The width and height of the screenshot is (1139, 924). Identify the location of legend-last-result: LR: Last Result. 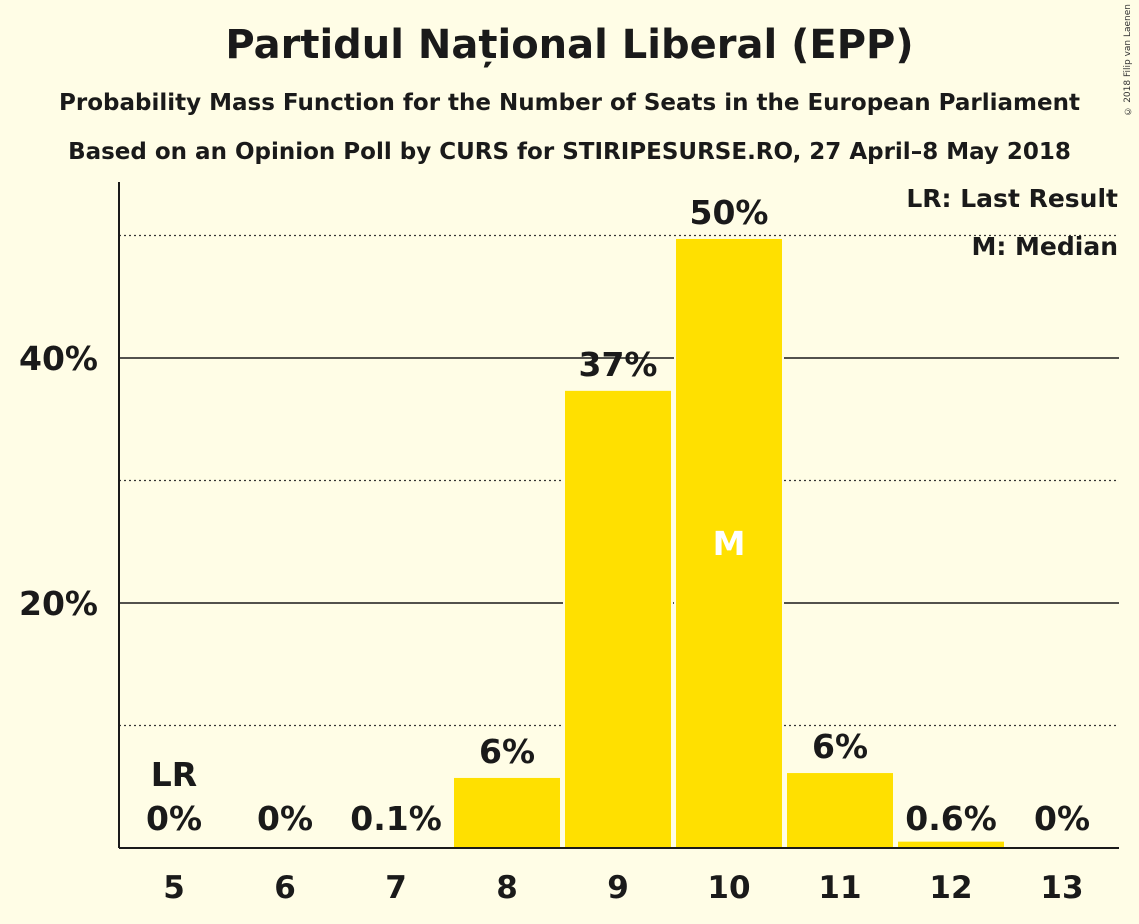
(1012, 198).